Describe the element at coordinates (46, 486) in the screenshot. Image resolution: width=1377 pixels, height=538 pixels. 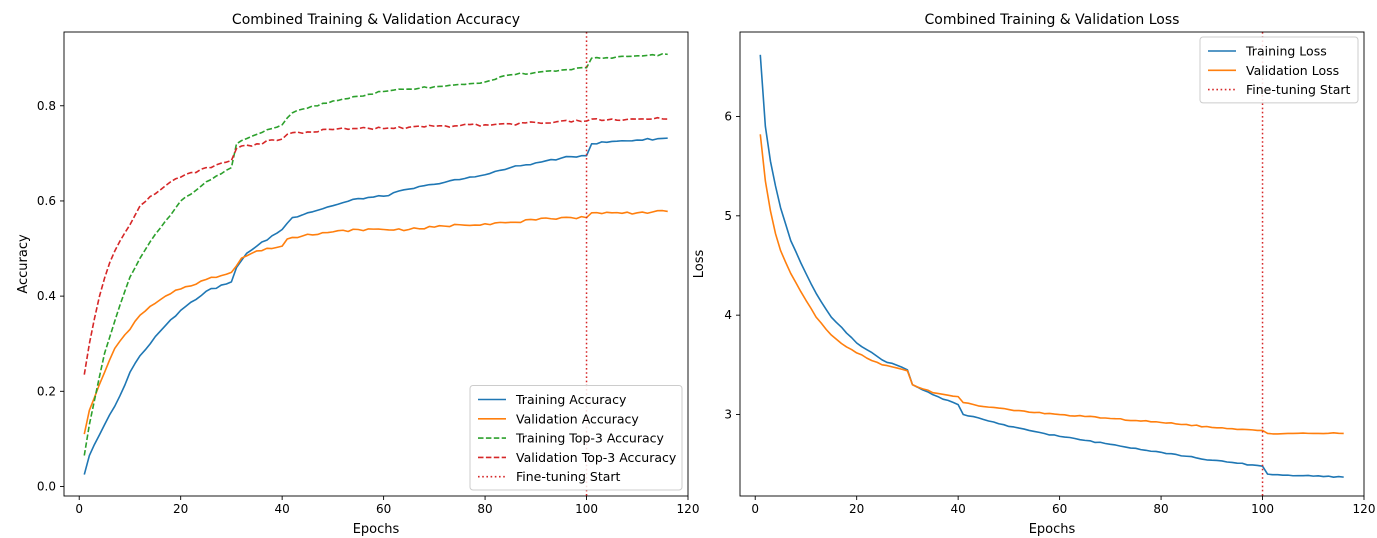
I see `y-tick-label: 0.0` at that location.